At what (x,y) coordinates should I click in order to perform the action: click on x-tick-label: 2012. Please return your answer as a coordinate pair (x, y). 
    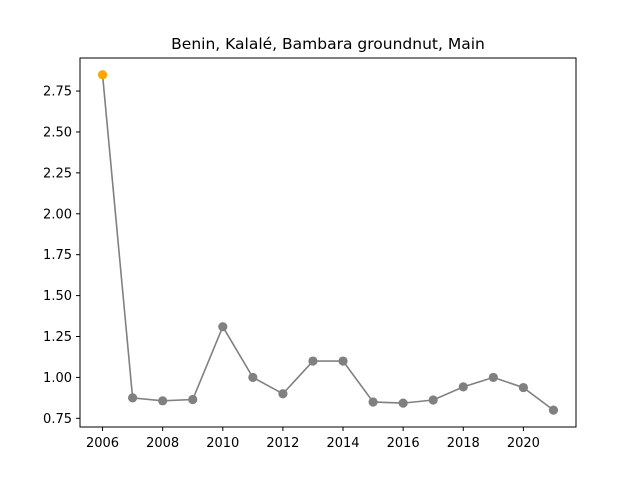
    Looking at the image, I should click on (282, 443).